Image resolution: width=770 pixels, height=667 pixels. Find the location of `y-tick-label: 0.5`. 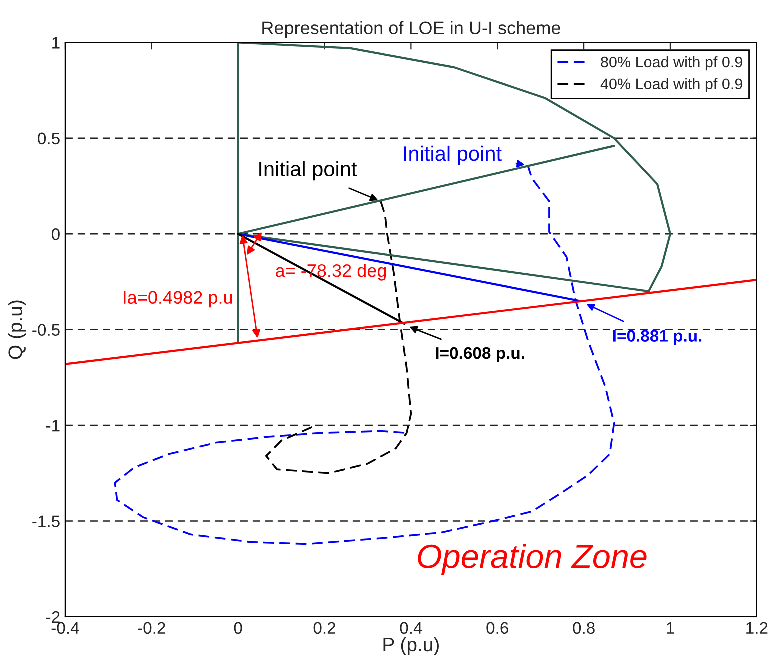

y-tick-label: 0.5 is located at coordinates (49, 138).